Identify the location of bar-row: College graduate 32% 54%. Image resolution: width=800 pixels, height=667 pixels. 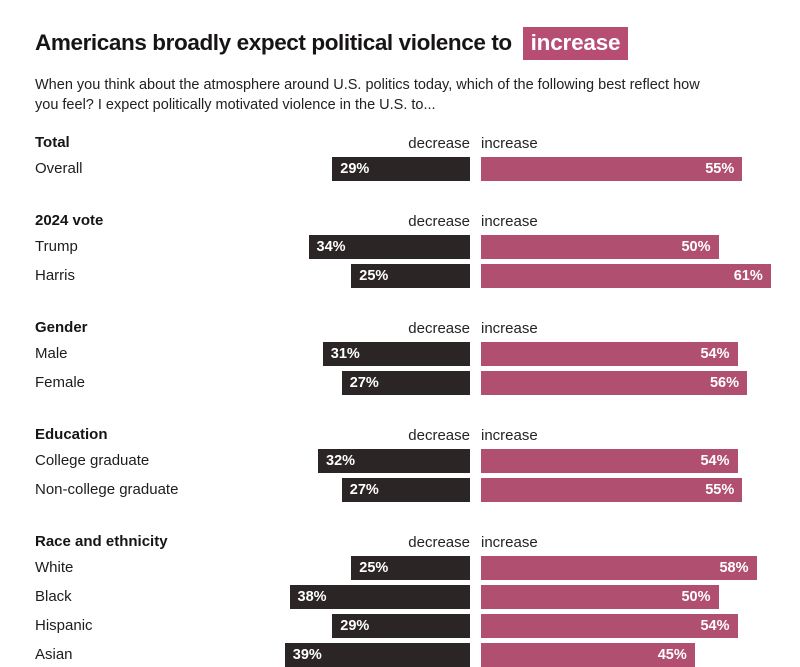
(400, 461).